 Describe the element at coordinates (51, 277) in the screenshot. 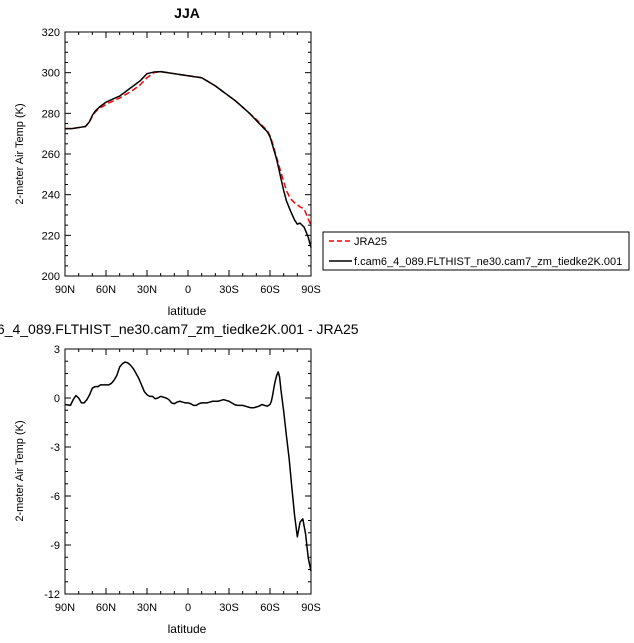

I see `top-y-tick-label: 200` at that location.